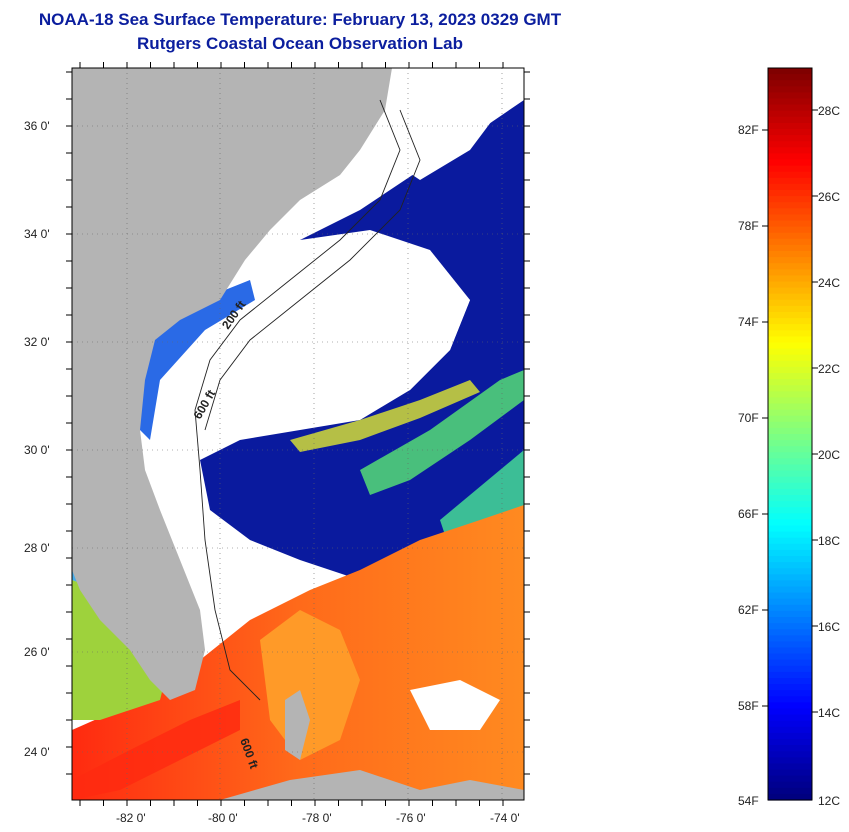 This screenshot has height=832, width=849. I want to click on colorbar-f-label: 74F, so click(748, 322).